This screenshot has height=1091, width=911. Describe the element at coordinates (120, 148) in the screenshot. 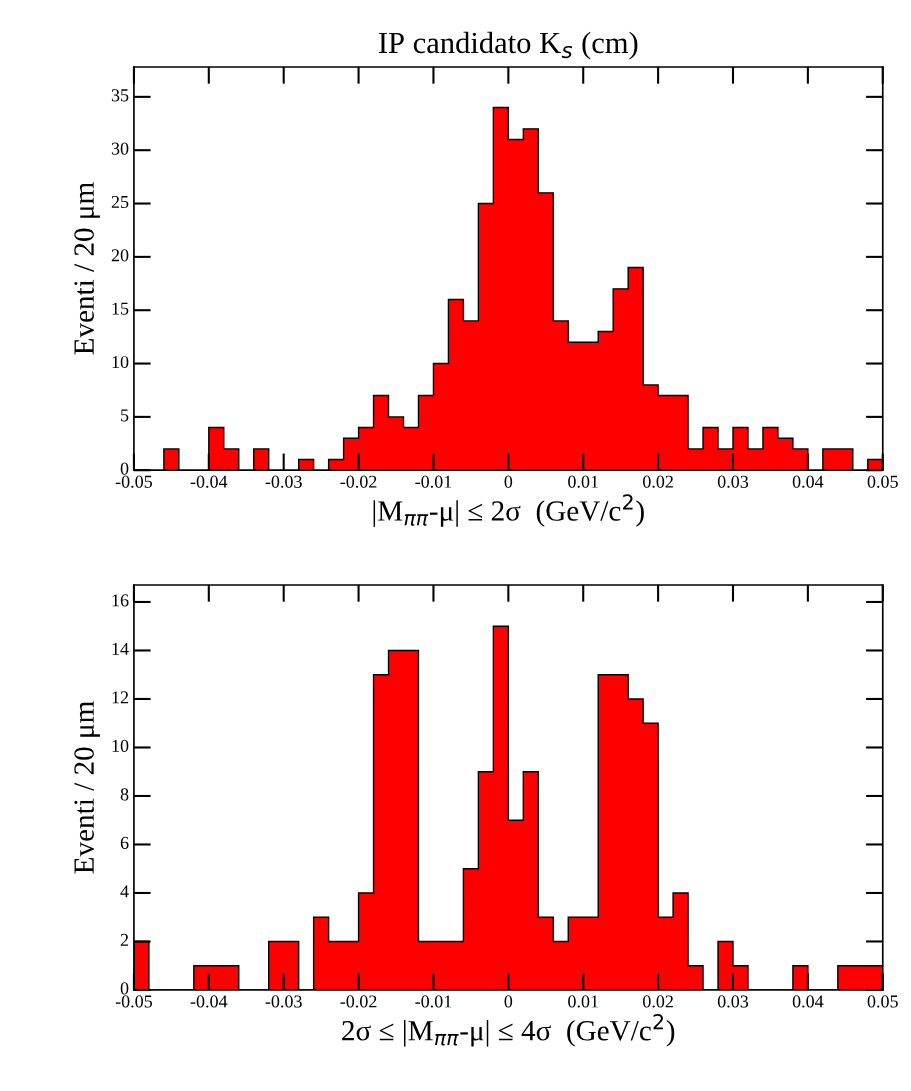

I see `y-tick-label: 30` at that location.